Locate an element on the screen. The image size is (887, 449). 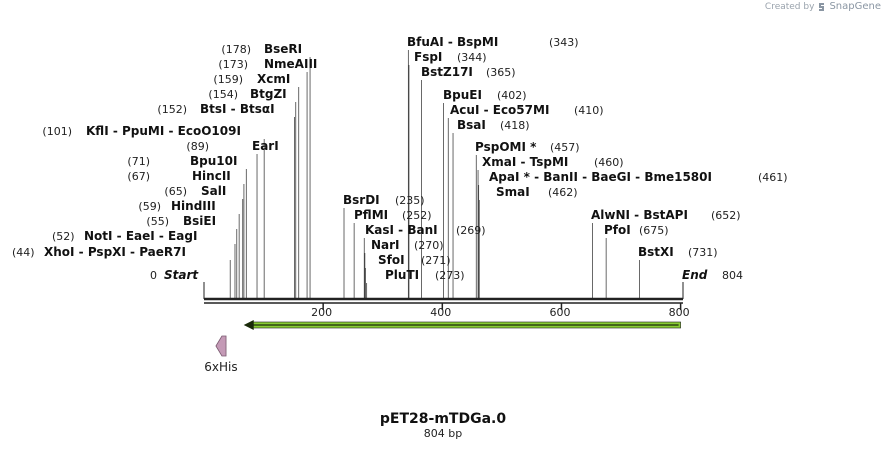
start-position: 0 is located at coordinates (153, 275).